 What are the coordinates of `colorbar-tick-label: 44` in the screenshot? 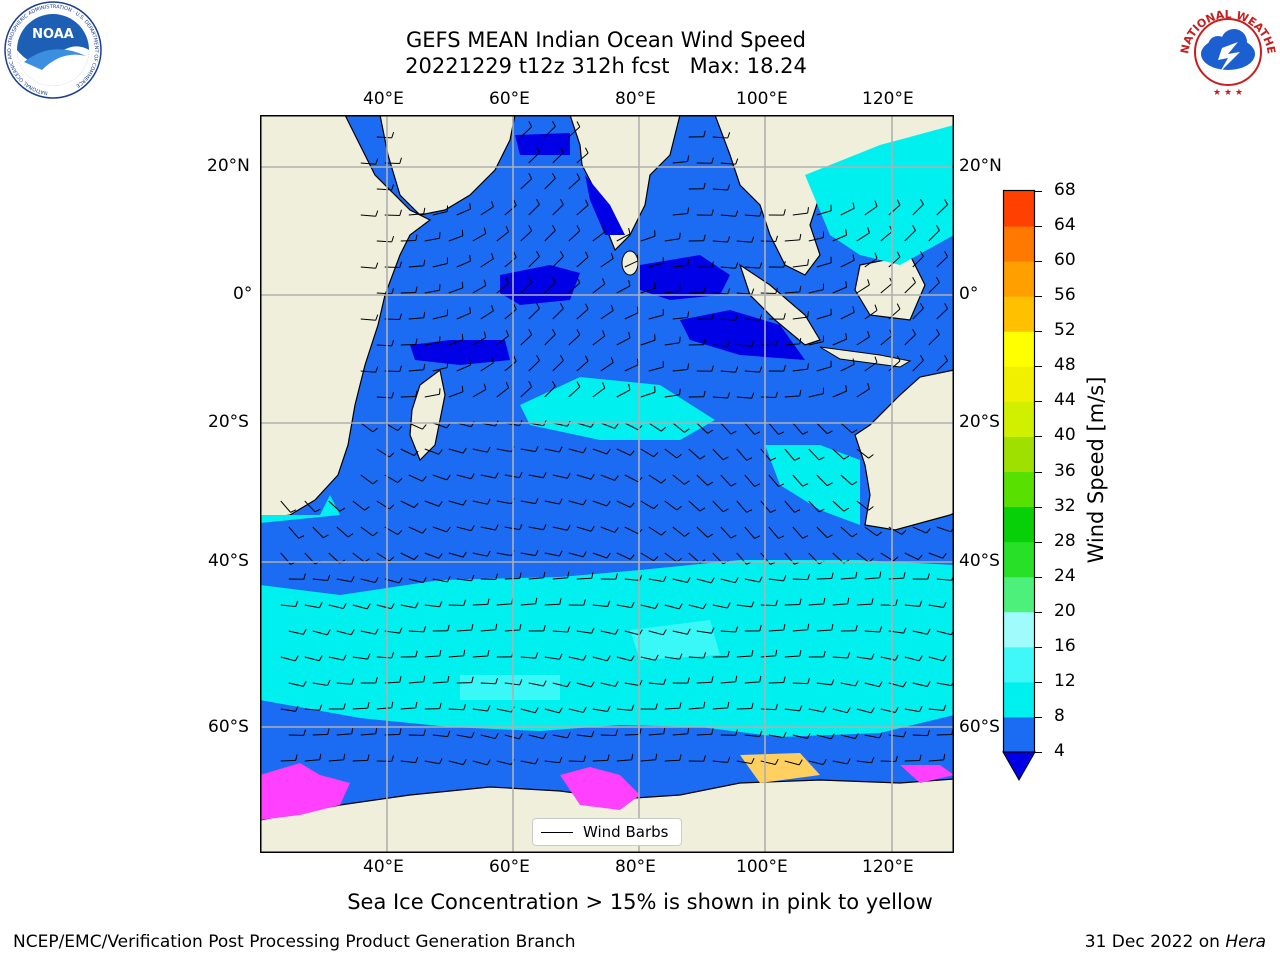 It's located at (1065, 400).